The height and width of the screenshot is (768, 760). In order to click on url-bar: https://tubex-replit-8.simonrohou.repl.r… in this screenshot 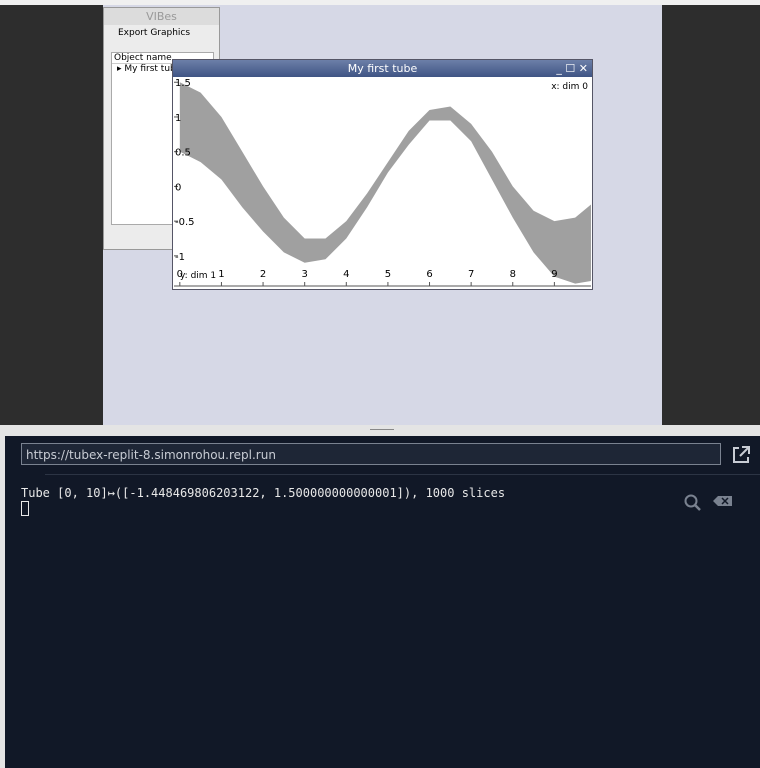, I will do `click(371, 454)`.